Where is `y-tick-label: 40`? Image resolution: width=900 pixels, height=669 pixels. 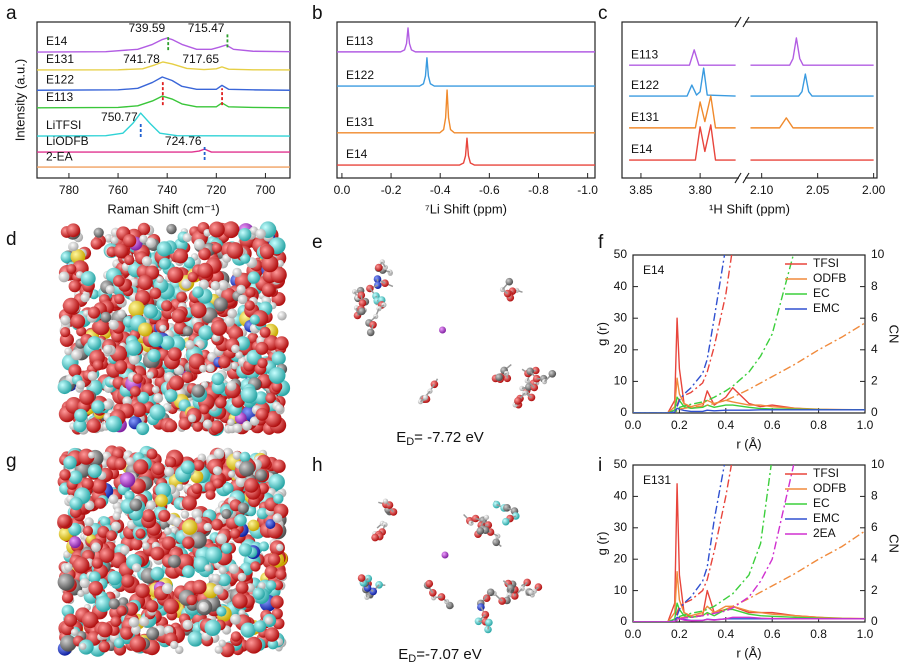
y-tick-label: 40 is located at coordinates (621, 286).